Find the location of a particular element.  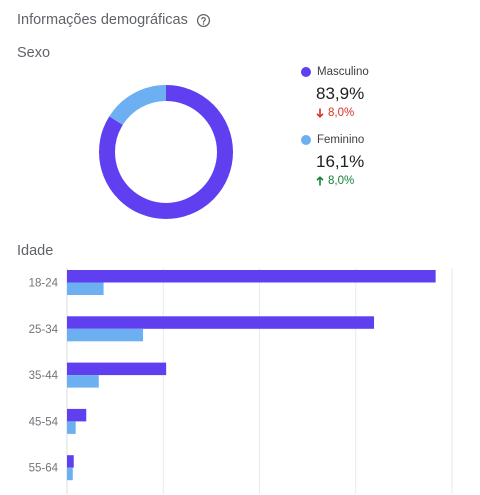

y-tick-label: 55-64 is located at coordinates (44, 469).